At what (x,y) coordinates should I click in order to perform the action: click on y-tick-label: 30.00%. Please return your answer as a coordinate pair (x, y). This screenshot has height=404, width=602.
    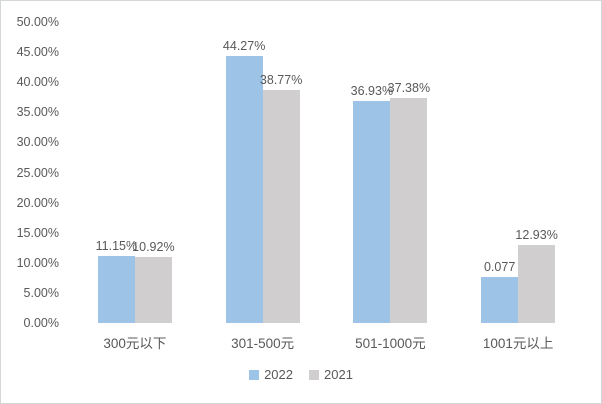
    Looking at the image, I should click on (37, 142).